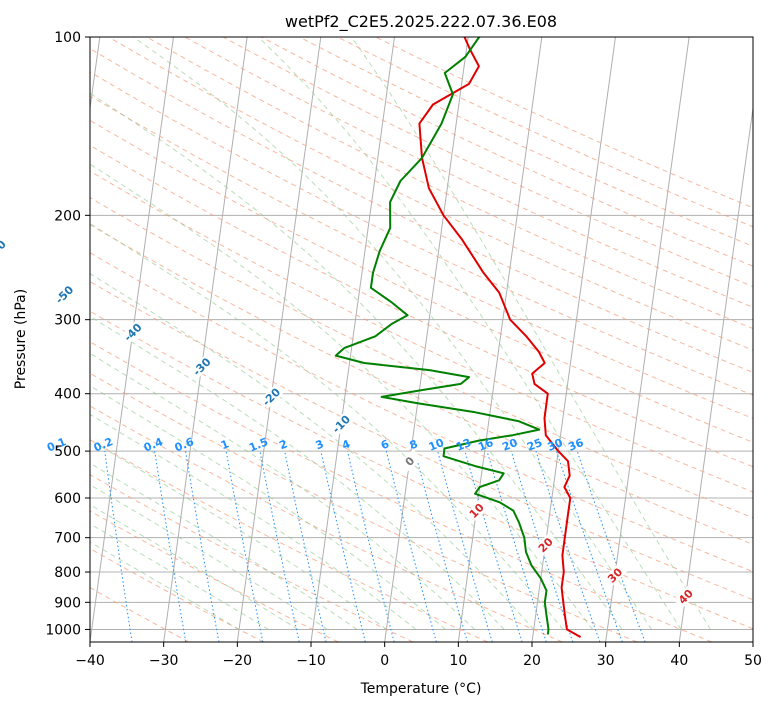  I want to click on y-axis-label: Pressure (hPa), so click(21, 339).